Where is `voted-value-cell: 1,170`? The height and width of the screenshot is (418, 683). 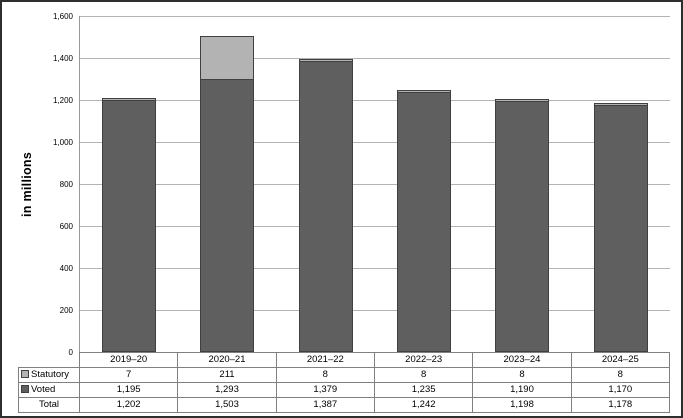 voted-value-cell: 1,170 is located at coordinates (620, 390).